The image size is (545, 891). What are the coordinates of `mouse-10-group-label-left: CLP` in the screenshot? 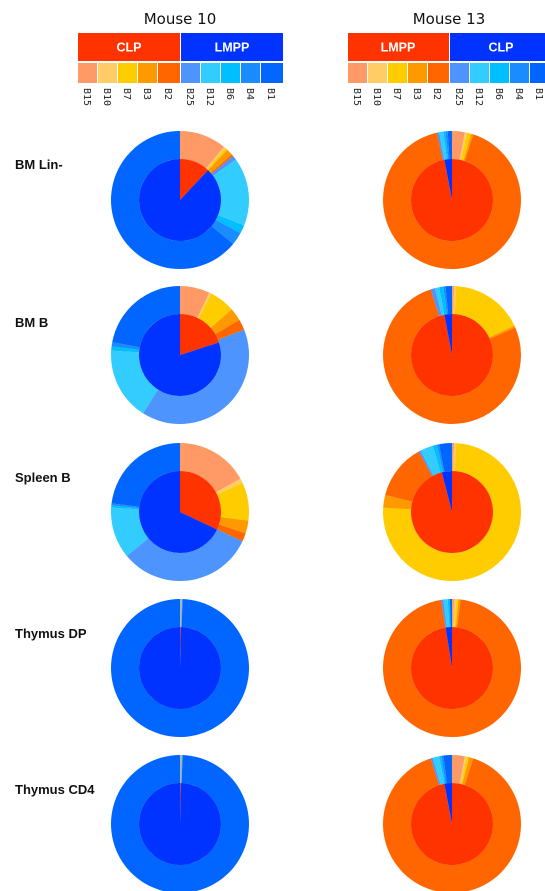 It's located at (129, 48).